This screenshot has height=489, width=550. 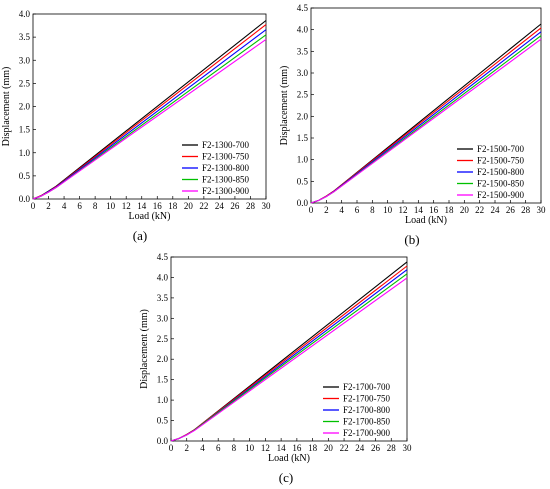 What do you see at coordinates (140, 235) in the screenshot?
I see `panel-label: (a)` at bounding box center [140, 235].